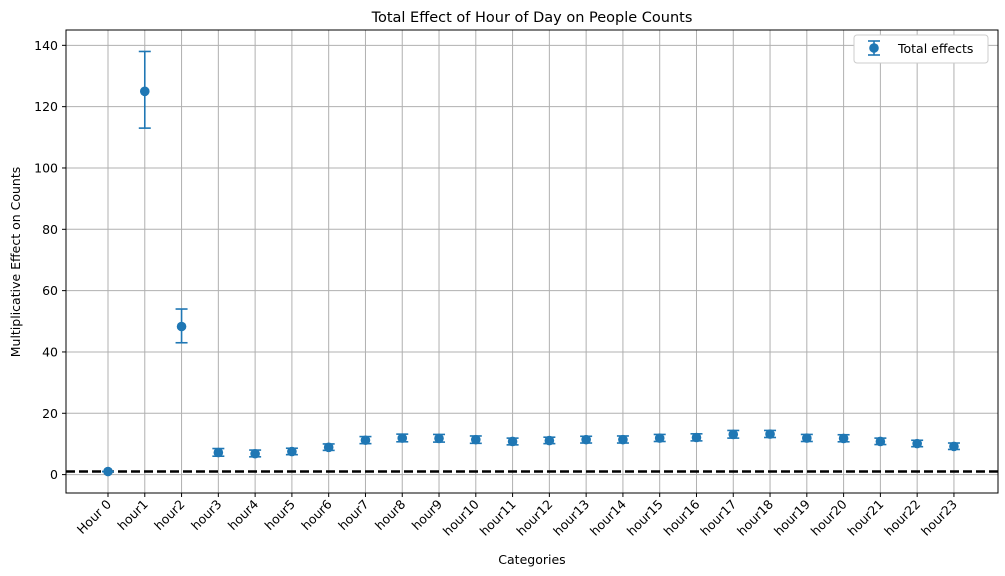  I want to click on legend-box, so click(921, 49).